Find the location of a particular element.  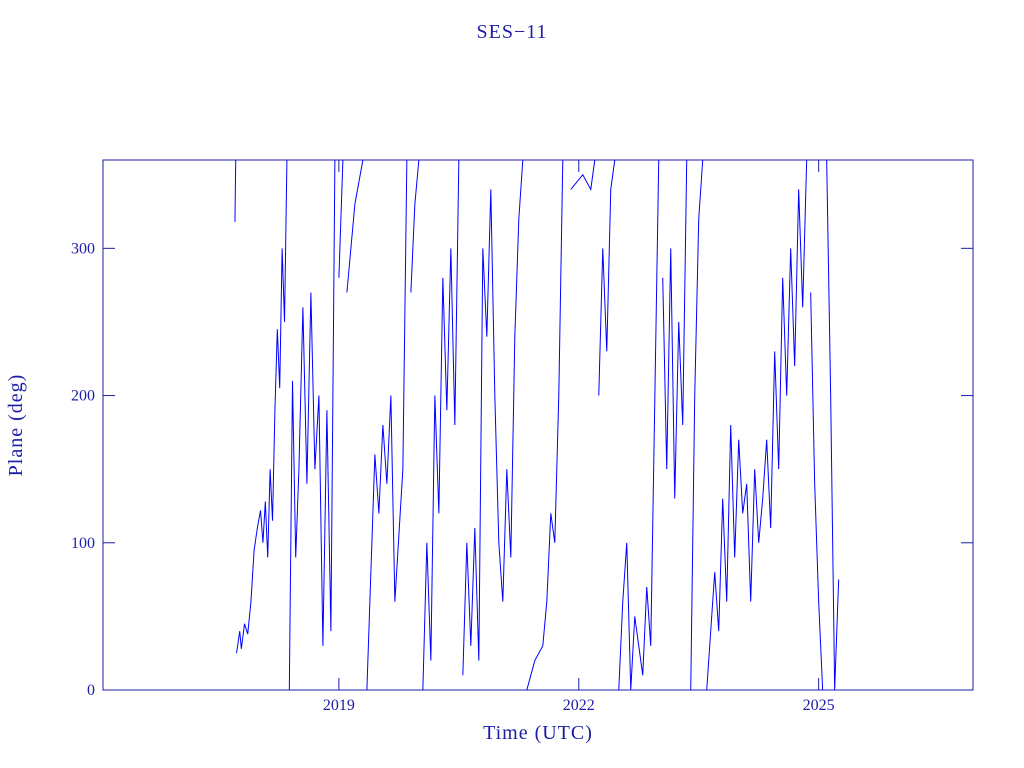

y-tick-label: 0 is located at coordinates (91, 690).